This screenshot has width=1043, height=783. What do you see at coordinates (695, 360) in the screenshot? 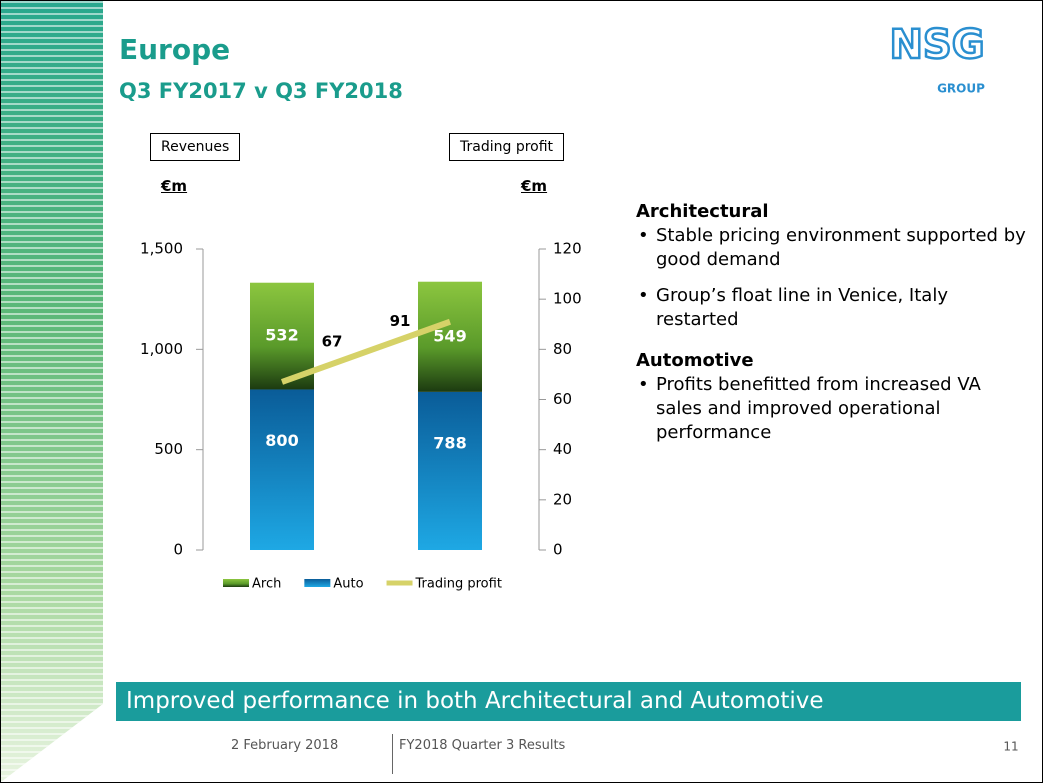
I see `section-heading: Automotive` at bounding box center [695, 360].